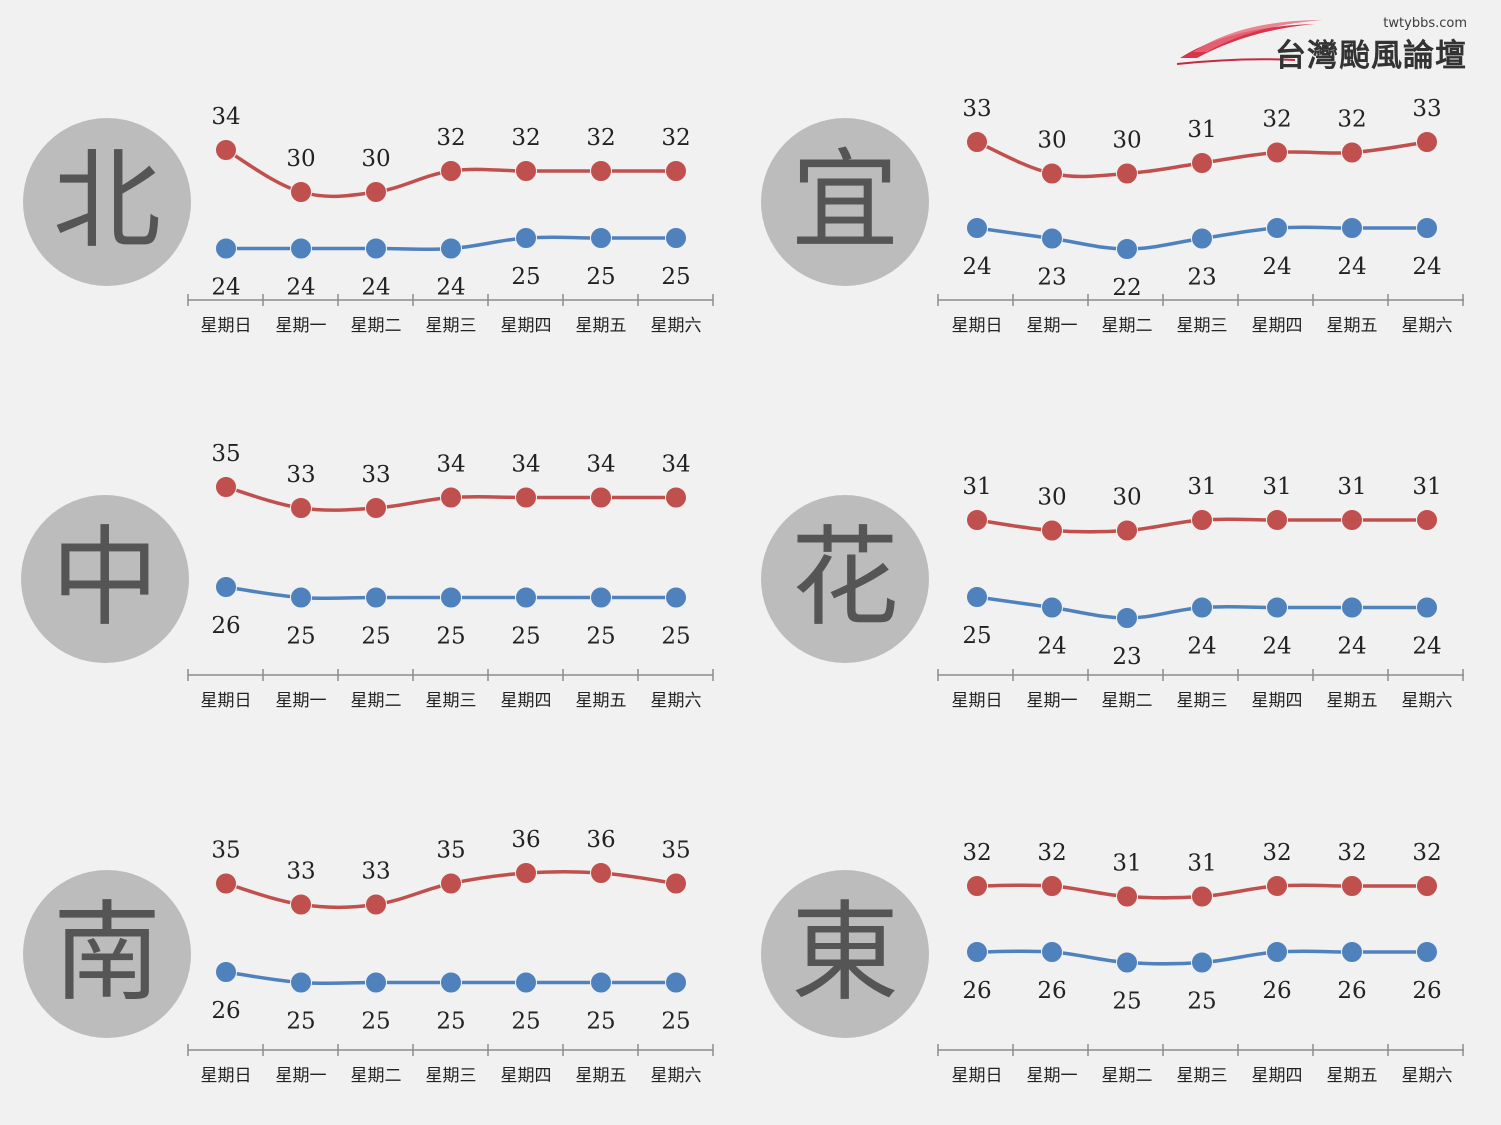  What do you see at coordinates (1249, 42) in the screenshot?
I see `swoosh-icon` at bounding box center [1249, 42].